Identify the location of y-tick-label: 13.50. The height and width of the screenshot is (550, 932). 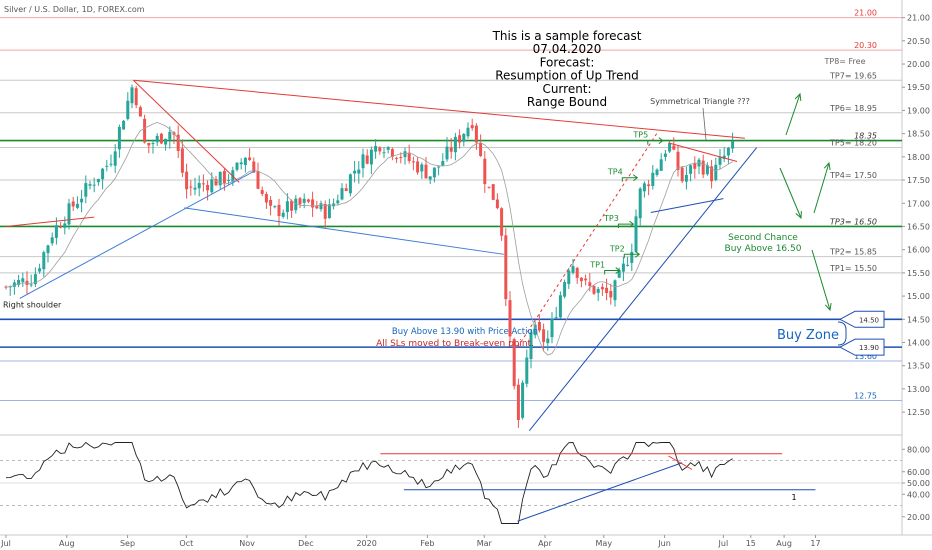
(918, 366).